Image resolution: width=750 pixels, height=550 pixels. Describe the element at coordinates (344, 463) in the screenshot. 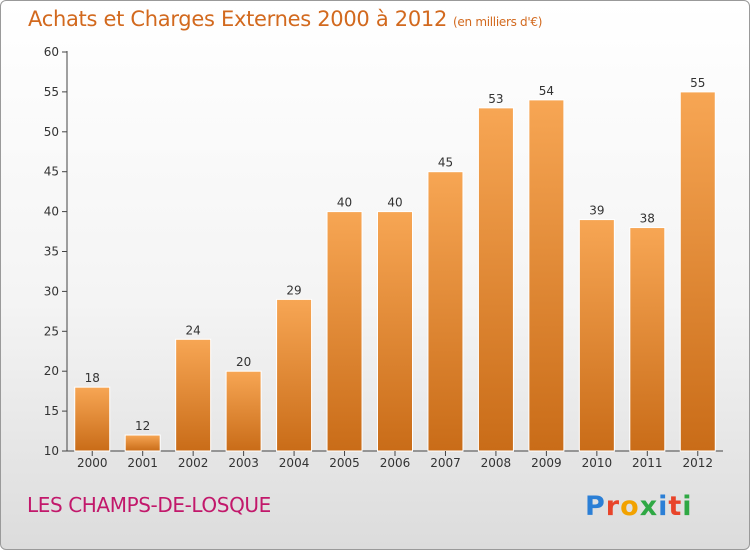

I see `x-tick-label: 2005` at that location.